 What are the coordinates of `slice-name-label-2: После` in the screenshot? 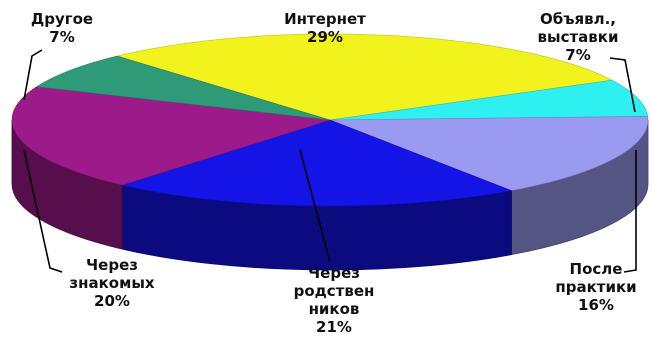 It's located at (596, 269).